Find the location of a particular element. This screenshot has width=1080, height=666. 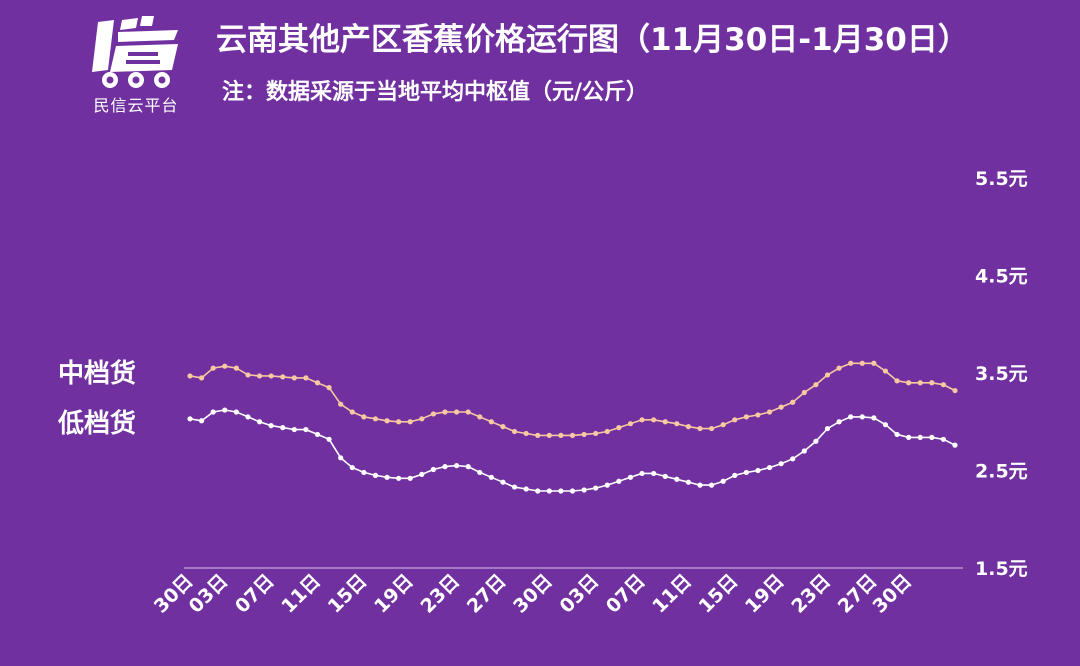

chart-title: 云南其他产区香蕉价格运行图（11月30日-1月30日） is located at coordinates (592, 40).